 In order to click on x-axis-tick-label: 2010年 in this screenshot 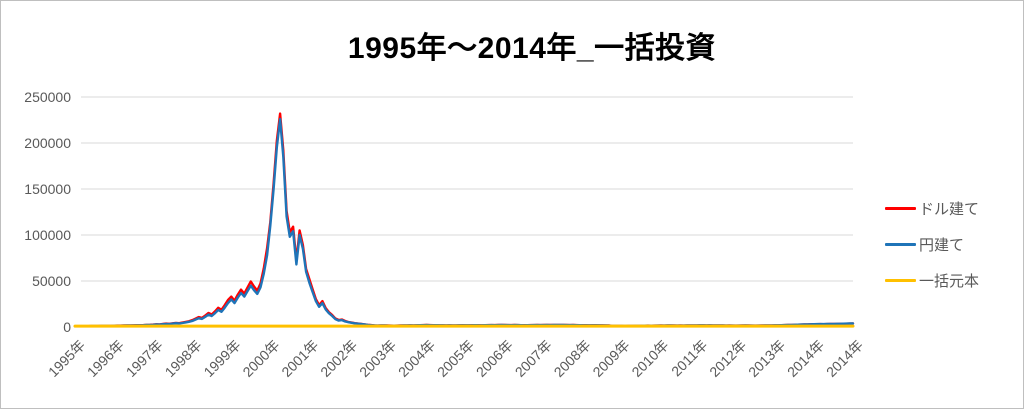, I will do `click(649, 358)`.